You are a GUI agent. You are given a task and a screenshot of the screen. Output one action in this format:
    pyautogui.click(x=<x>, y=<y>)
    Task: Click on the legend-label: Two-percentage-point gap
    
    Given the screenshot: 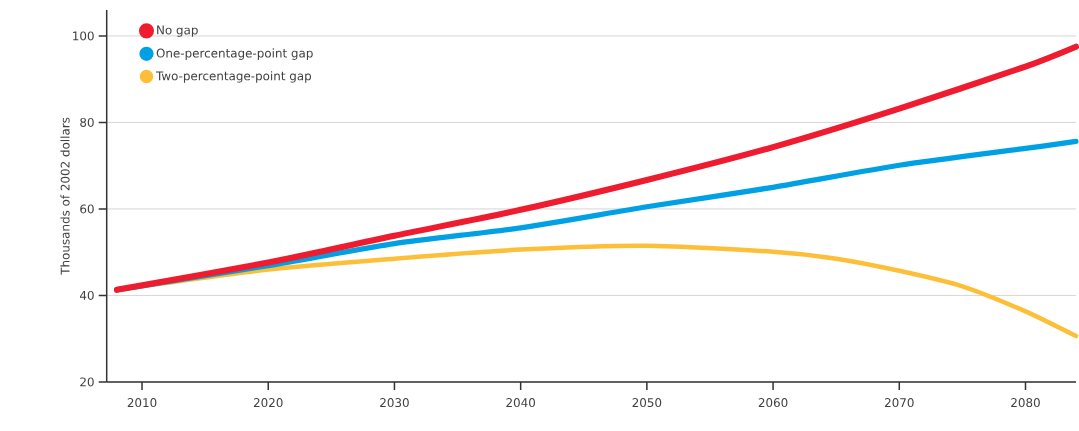 What is the action you would take?
    pyautogui.click(x=233, y=77)
    